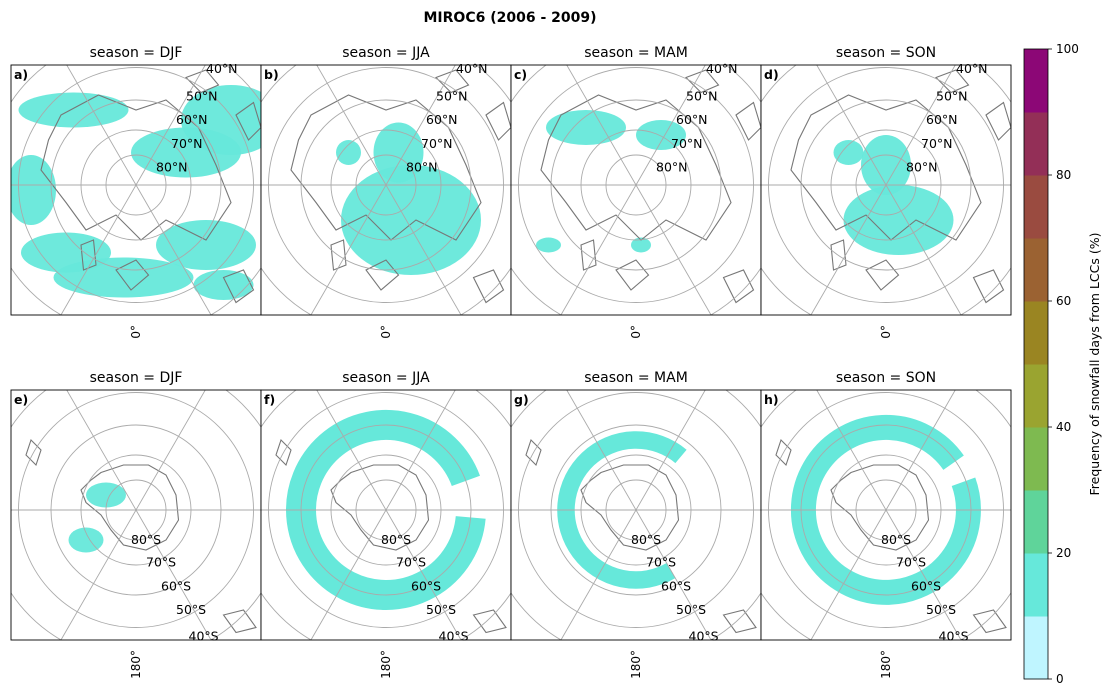 The width and height of the screenshot is (1113, 697). I want to click on map-panel-5: season = DJF 80°S 70°S 60°S 50°S 40°S e) 180°, so click(136, 524).